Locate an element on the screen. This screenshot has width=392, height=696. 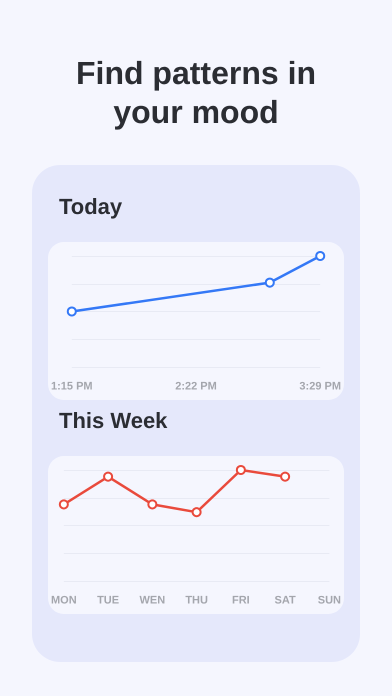
chart-title: Today is located at coordinates (90, 207).